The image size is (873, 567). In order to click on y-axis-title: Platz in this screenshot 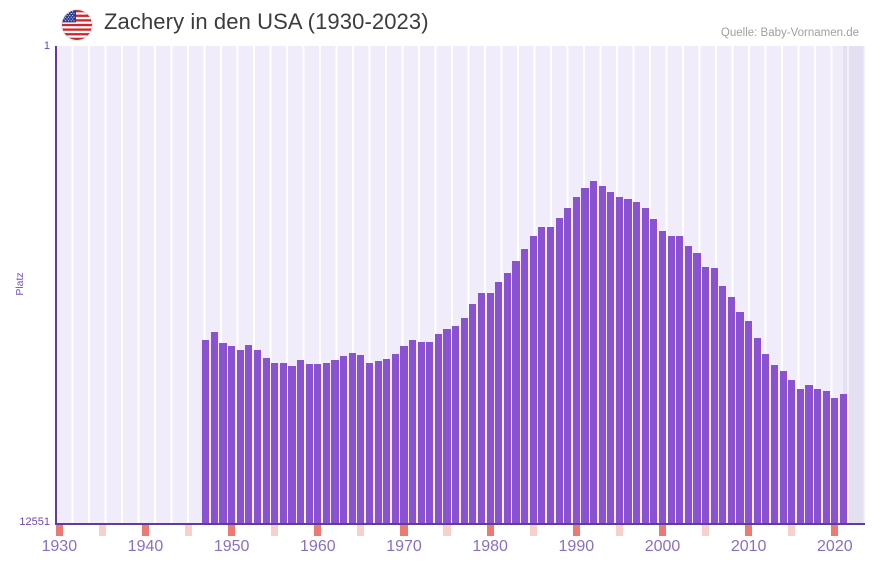, I will do `click(20, 284)`.